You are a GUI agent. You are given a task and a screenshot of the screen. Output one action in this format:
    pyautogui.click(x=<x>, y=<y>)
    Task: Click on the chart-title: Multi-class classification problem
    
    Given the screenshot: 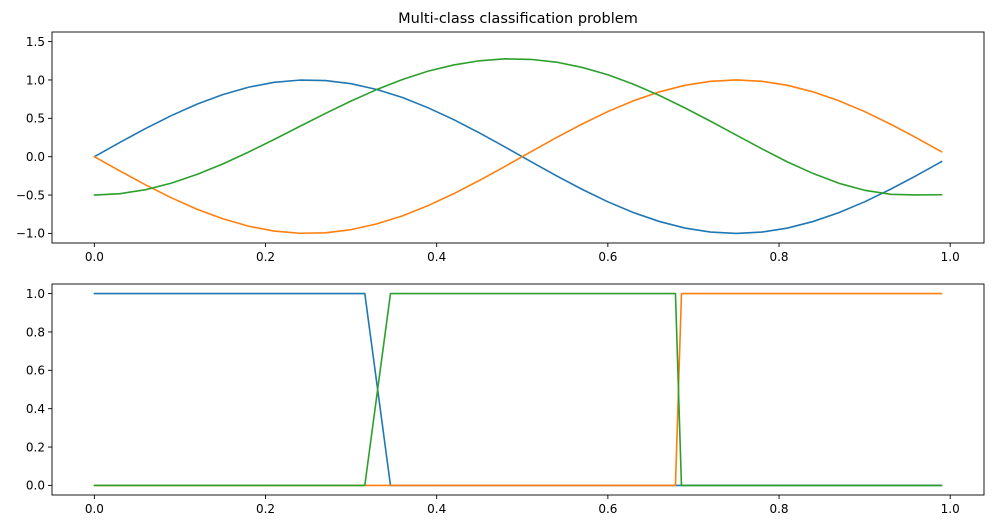 What is the action you would take?
    pyautogui.click(x=518, y=19)
    